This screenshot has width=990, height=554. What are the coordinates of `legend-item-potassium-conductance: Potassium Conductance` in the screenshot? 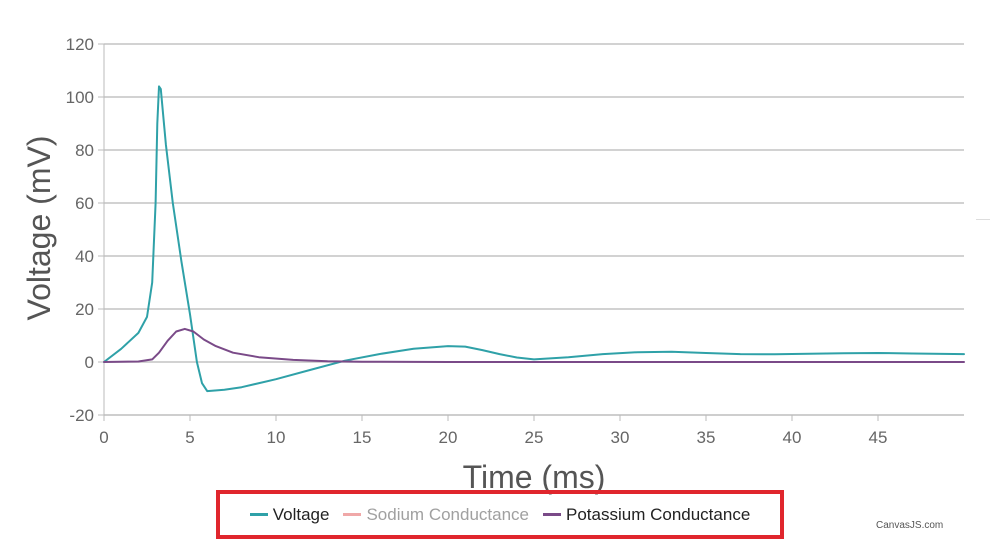 It's located at (646, 515).